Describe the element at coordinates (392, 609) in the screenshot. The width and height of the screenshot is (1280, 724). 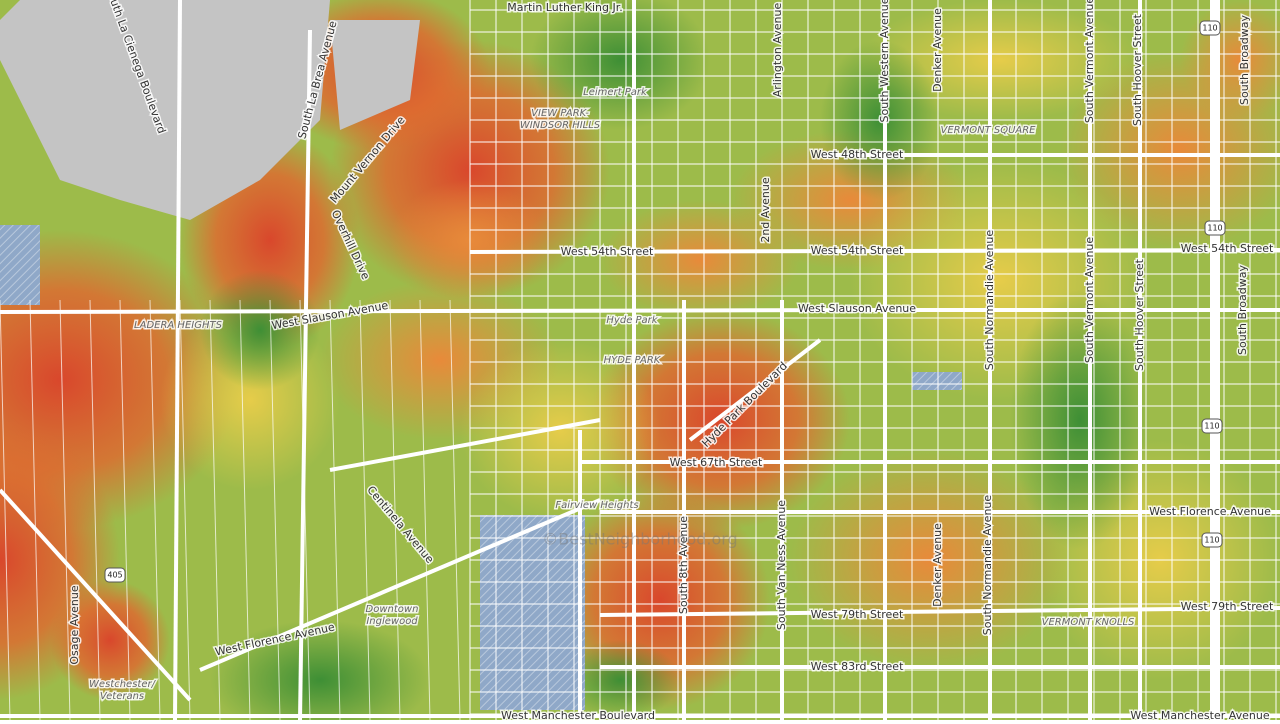
I see `place-label: Downtown` at that location.